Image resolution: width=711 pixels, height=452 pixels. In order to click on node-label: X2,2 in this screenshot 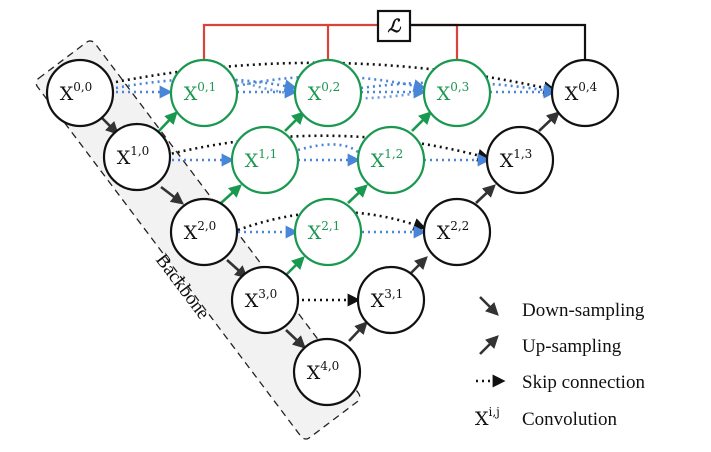, I will do `click(453, 231)`.